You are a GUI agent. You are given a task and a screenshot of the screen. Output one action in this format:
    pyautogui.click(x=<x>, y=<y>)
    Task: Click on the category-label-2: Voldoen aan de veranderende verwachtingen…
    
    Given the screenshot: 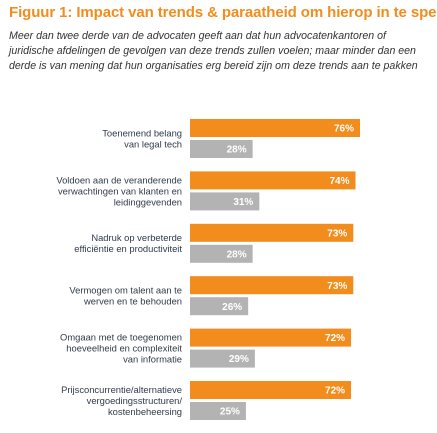 What is the action you would take?
    pyautogui.click(x=119, y=190)
    